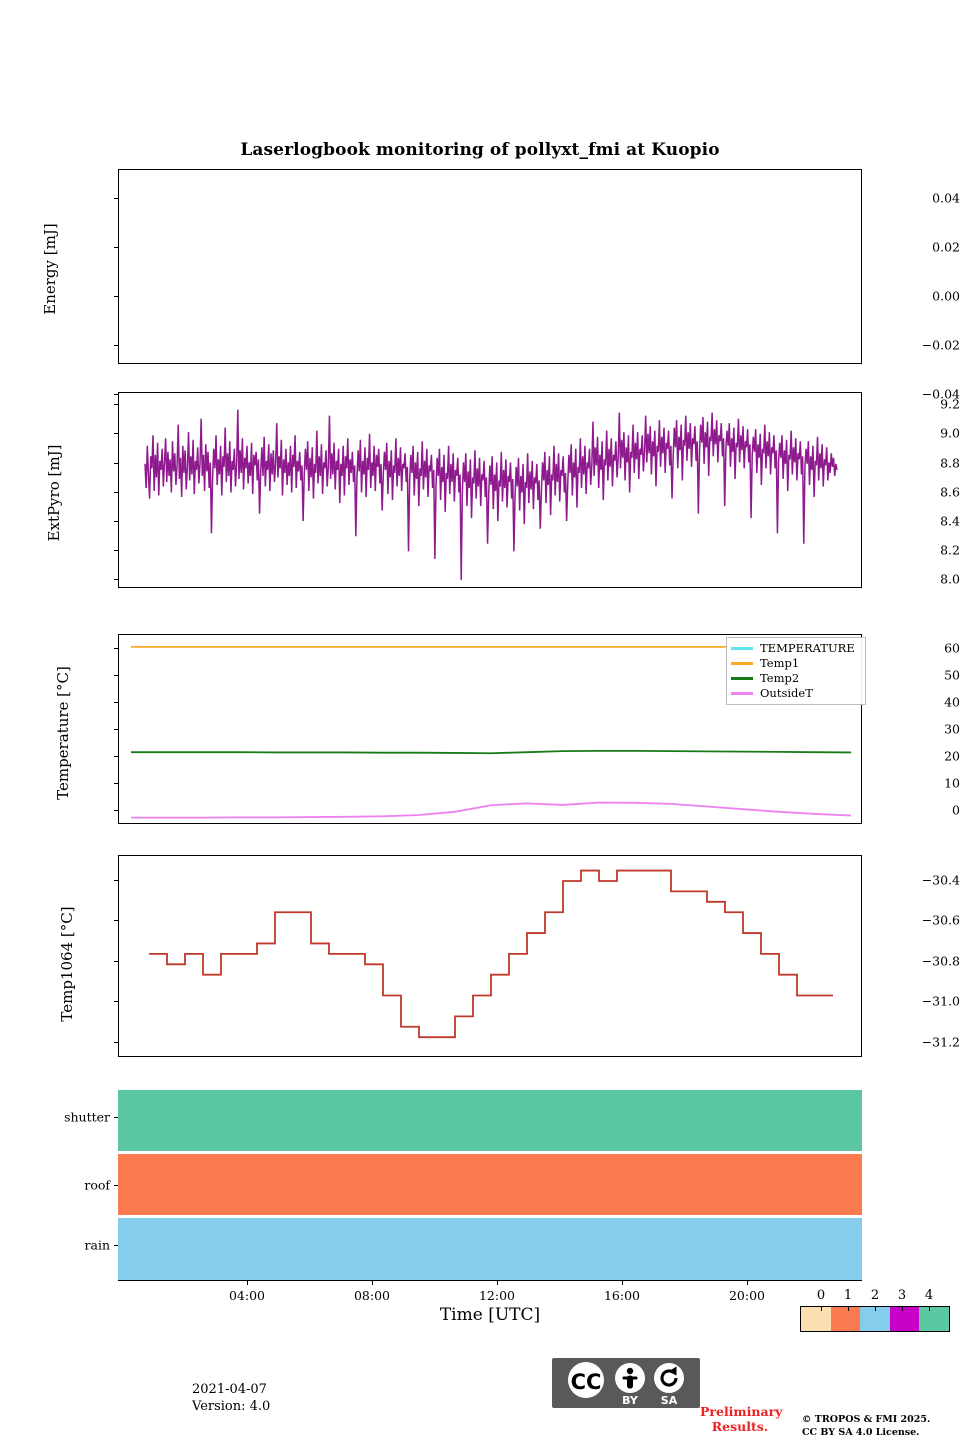  What do you see at coordinates (490, 1281) in the screenshot?
I see `status-axis-line` at bounding box center [490, 1281].